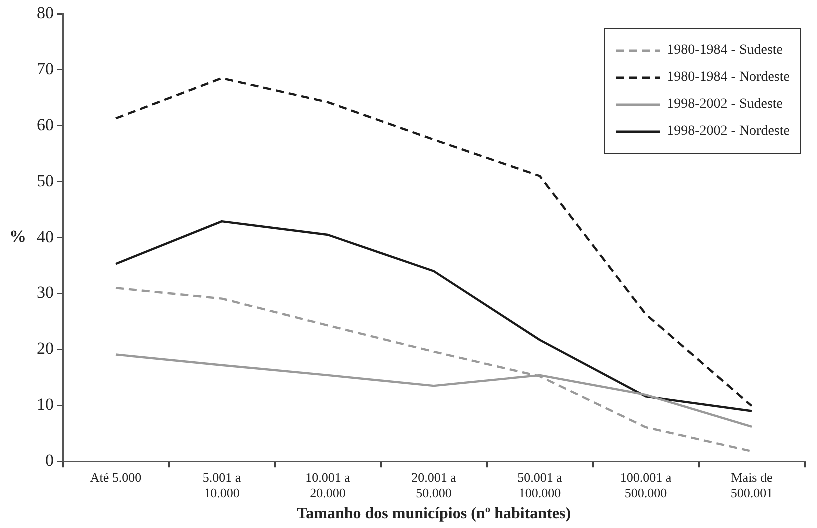 The width and height of the screenshot is (817, 528). Describe the element at coordinates (434, 514) in the screenshot. I see `x-axis-title: Tamanho dos municípios (nº habitantes)` at that location.